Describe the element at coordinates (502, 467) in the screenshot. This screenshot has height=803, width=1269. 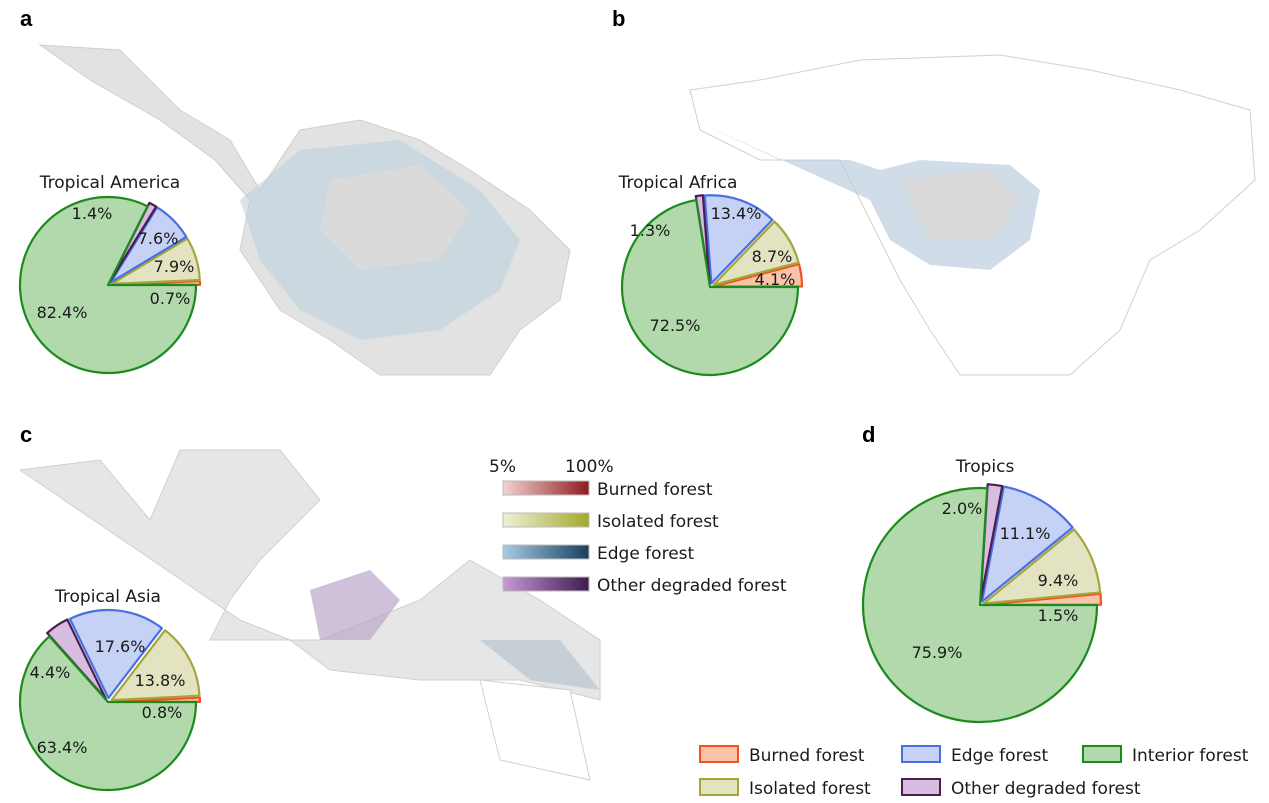
I see `legend-scale-min: 5%` at that location.